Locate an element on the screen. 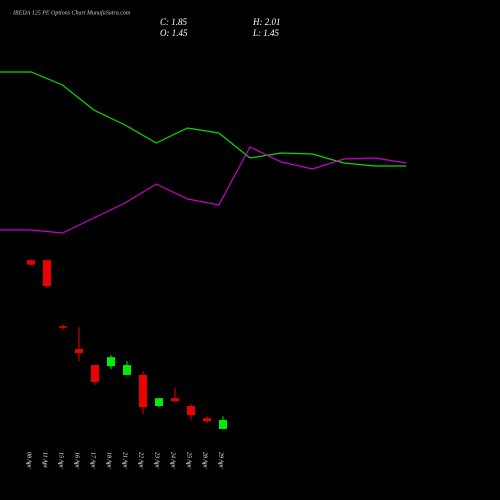 The image size is (500, 500). indicator-line is located at coordinates (203, 190).